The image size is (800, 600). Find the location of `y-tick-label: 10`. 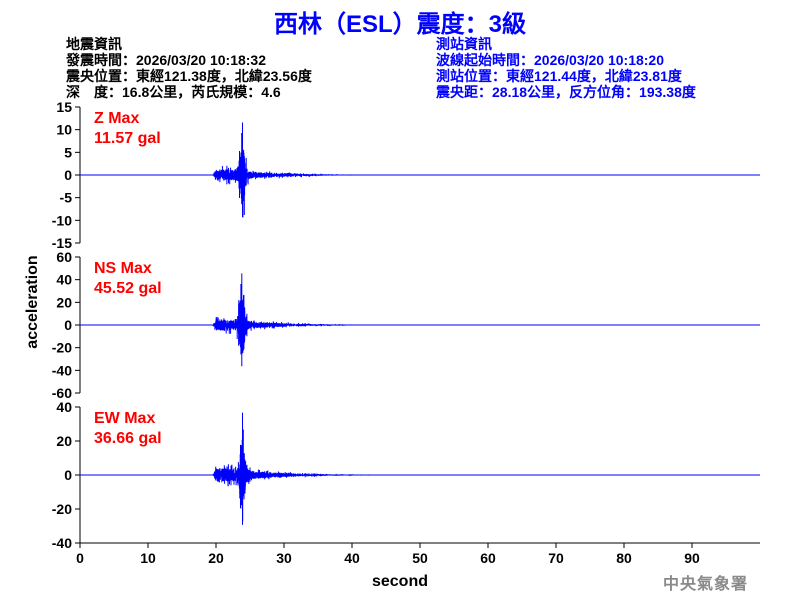

y-tick-label: 10 is located at coordinates (64, 130).